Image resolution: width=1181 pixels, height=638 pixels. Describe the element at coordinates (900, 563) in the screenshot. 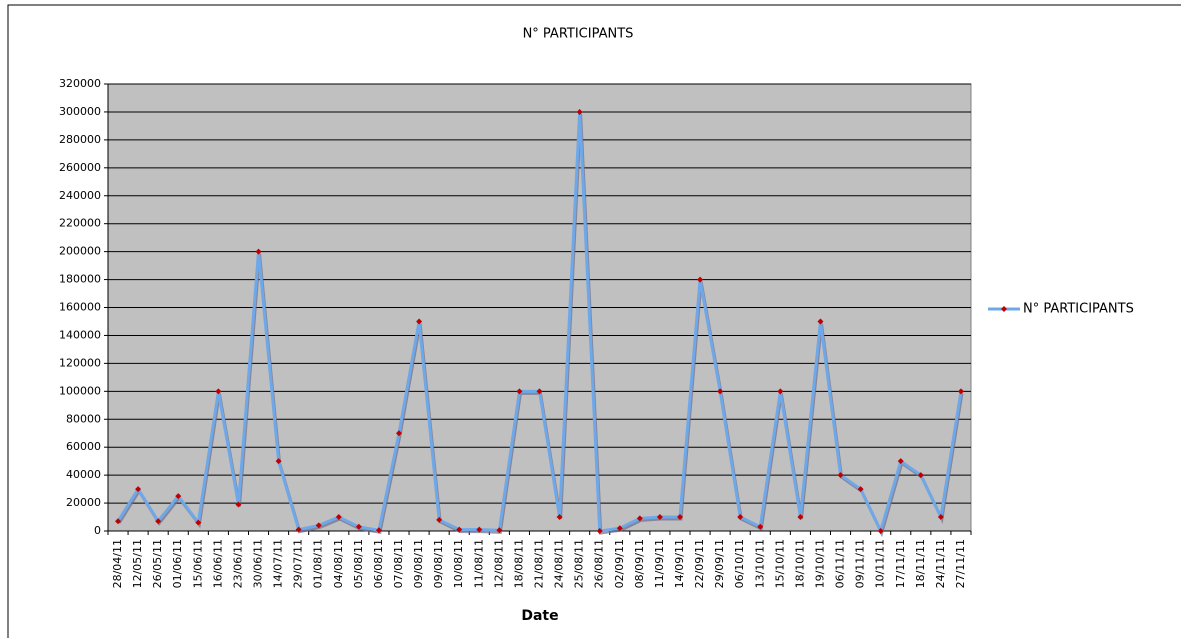

I see `x-tick-label: 17/11/11` at that location.